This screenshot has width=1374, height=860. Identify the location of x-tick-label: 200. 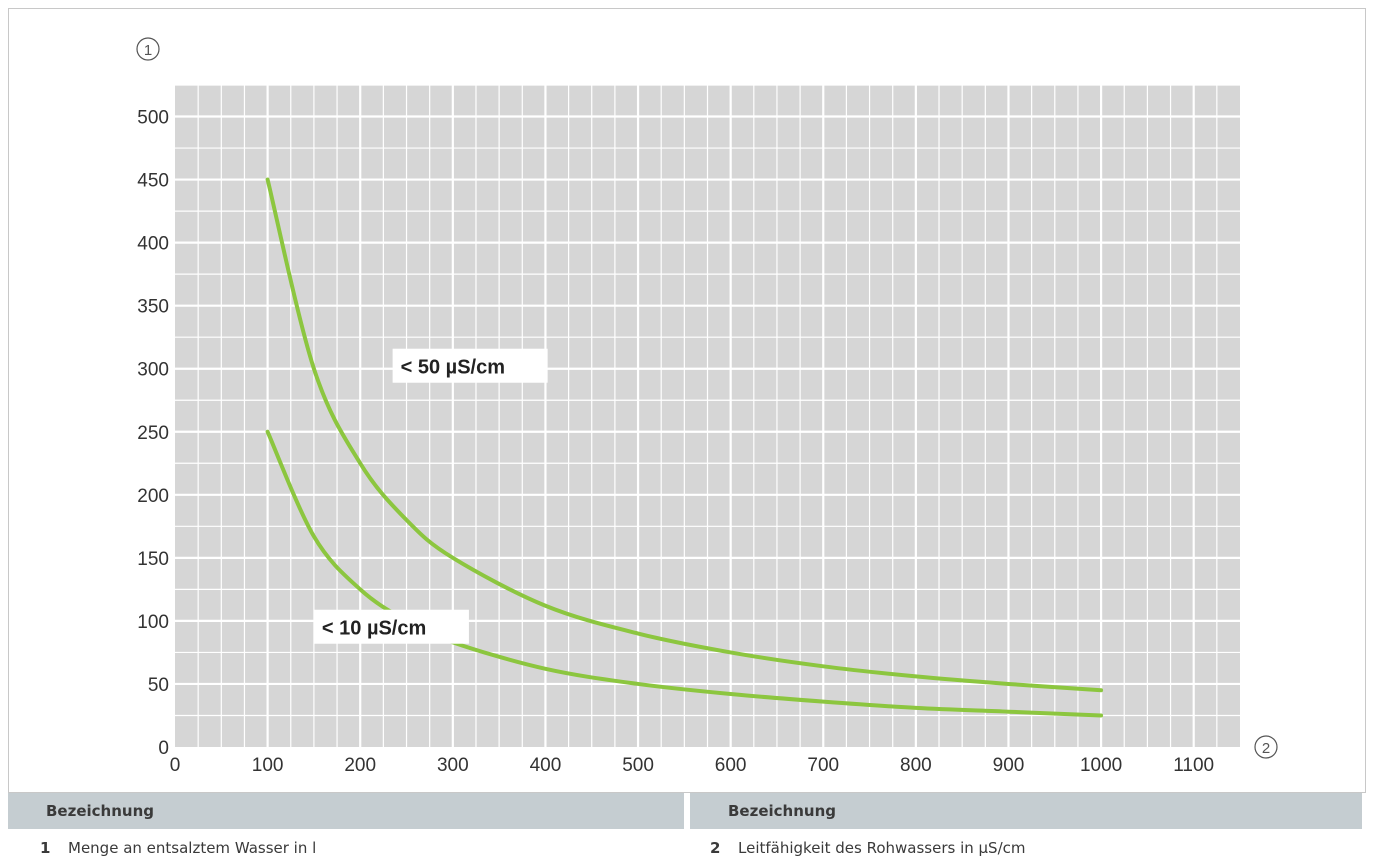
(360, 765).